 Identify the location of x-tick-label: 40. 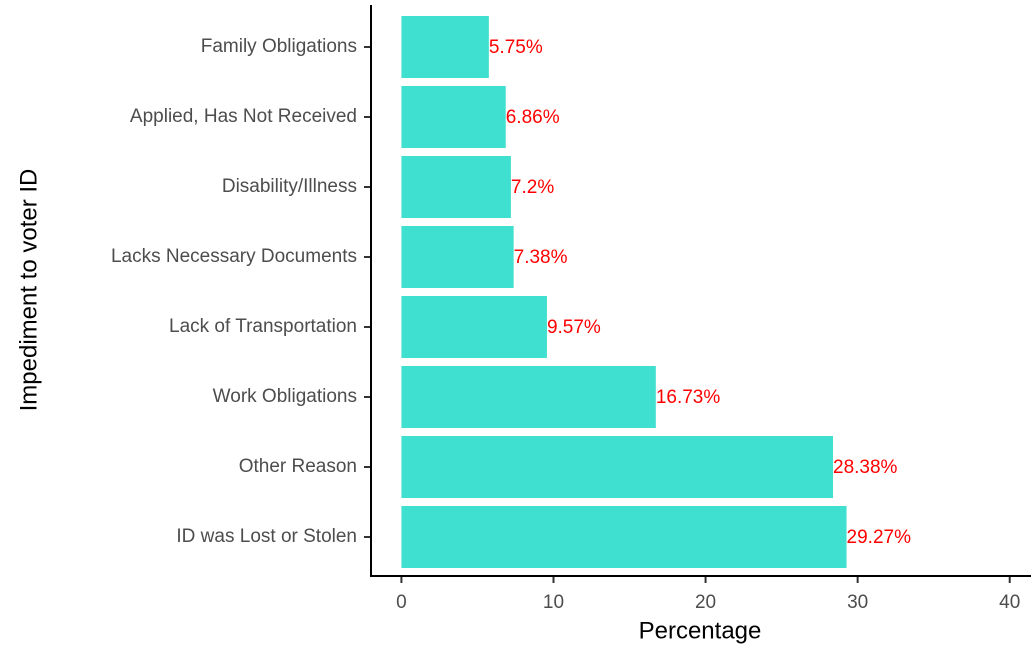
(1009, 602).